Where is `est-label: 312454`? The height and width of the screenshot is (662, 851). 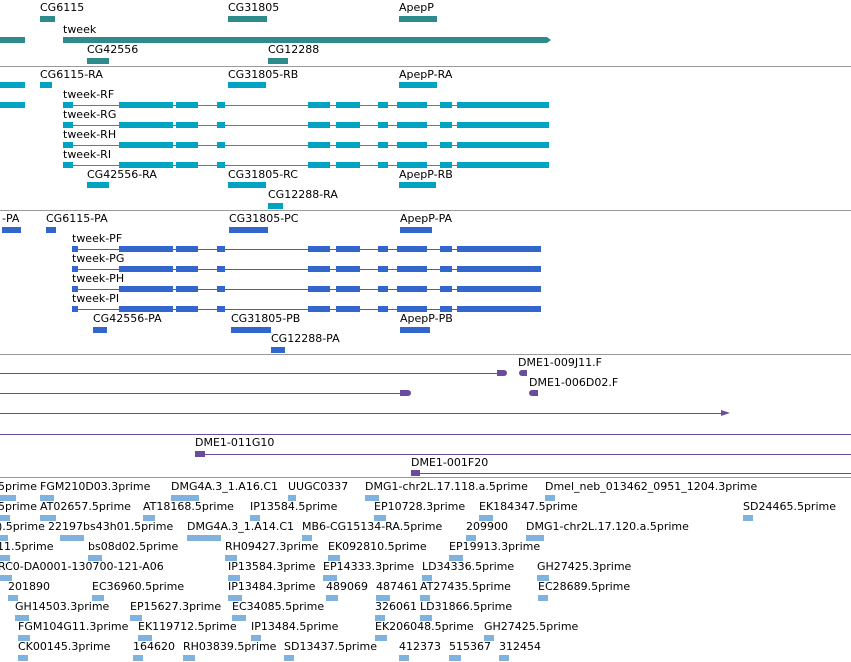
est-label: 312454 is located at coordinates (520, 646).